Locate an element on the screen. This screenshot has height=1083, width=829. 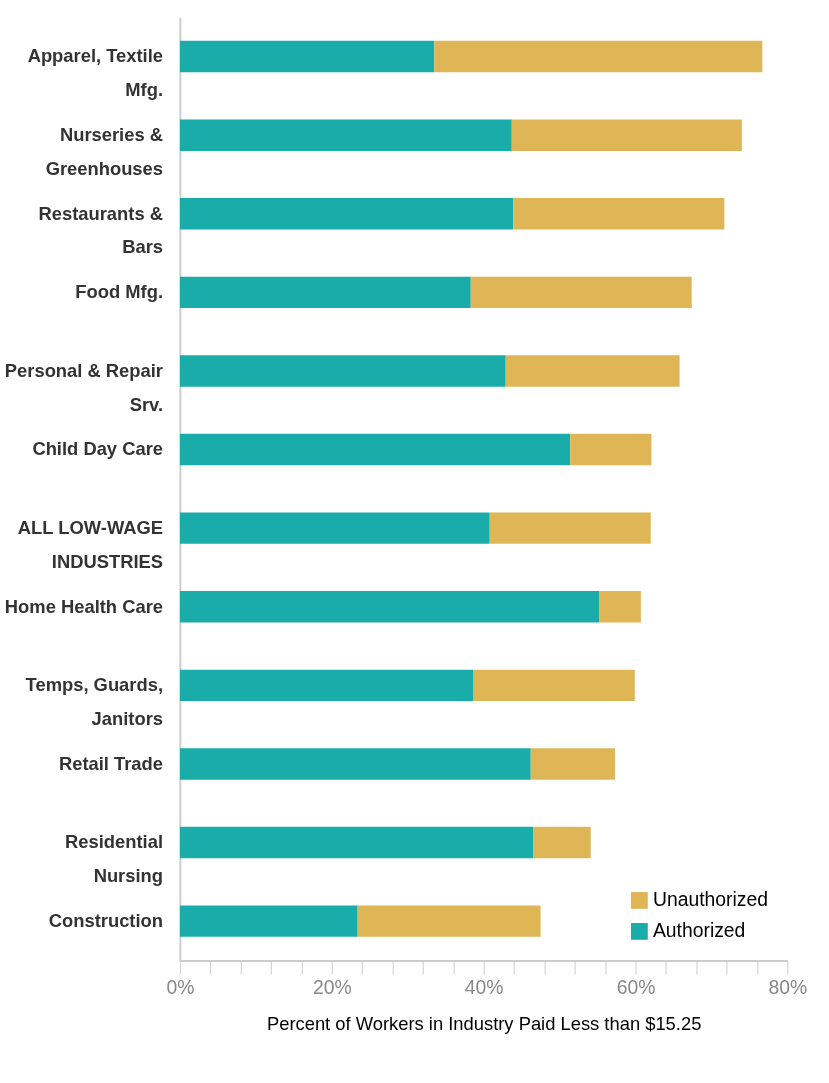
y-tick-label: Child Day Care is located at coordinates (97, 449).